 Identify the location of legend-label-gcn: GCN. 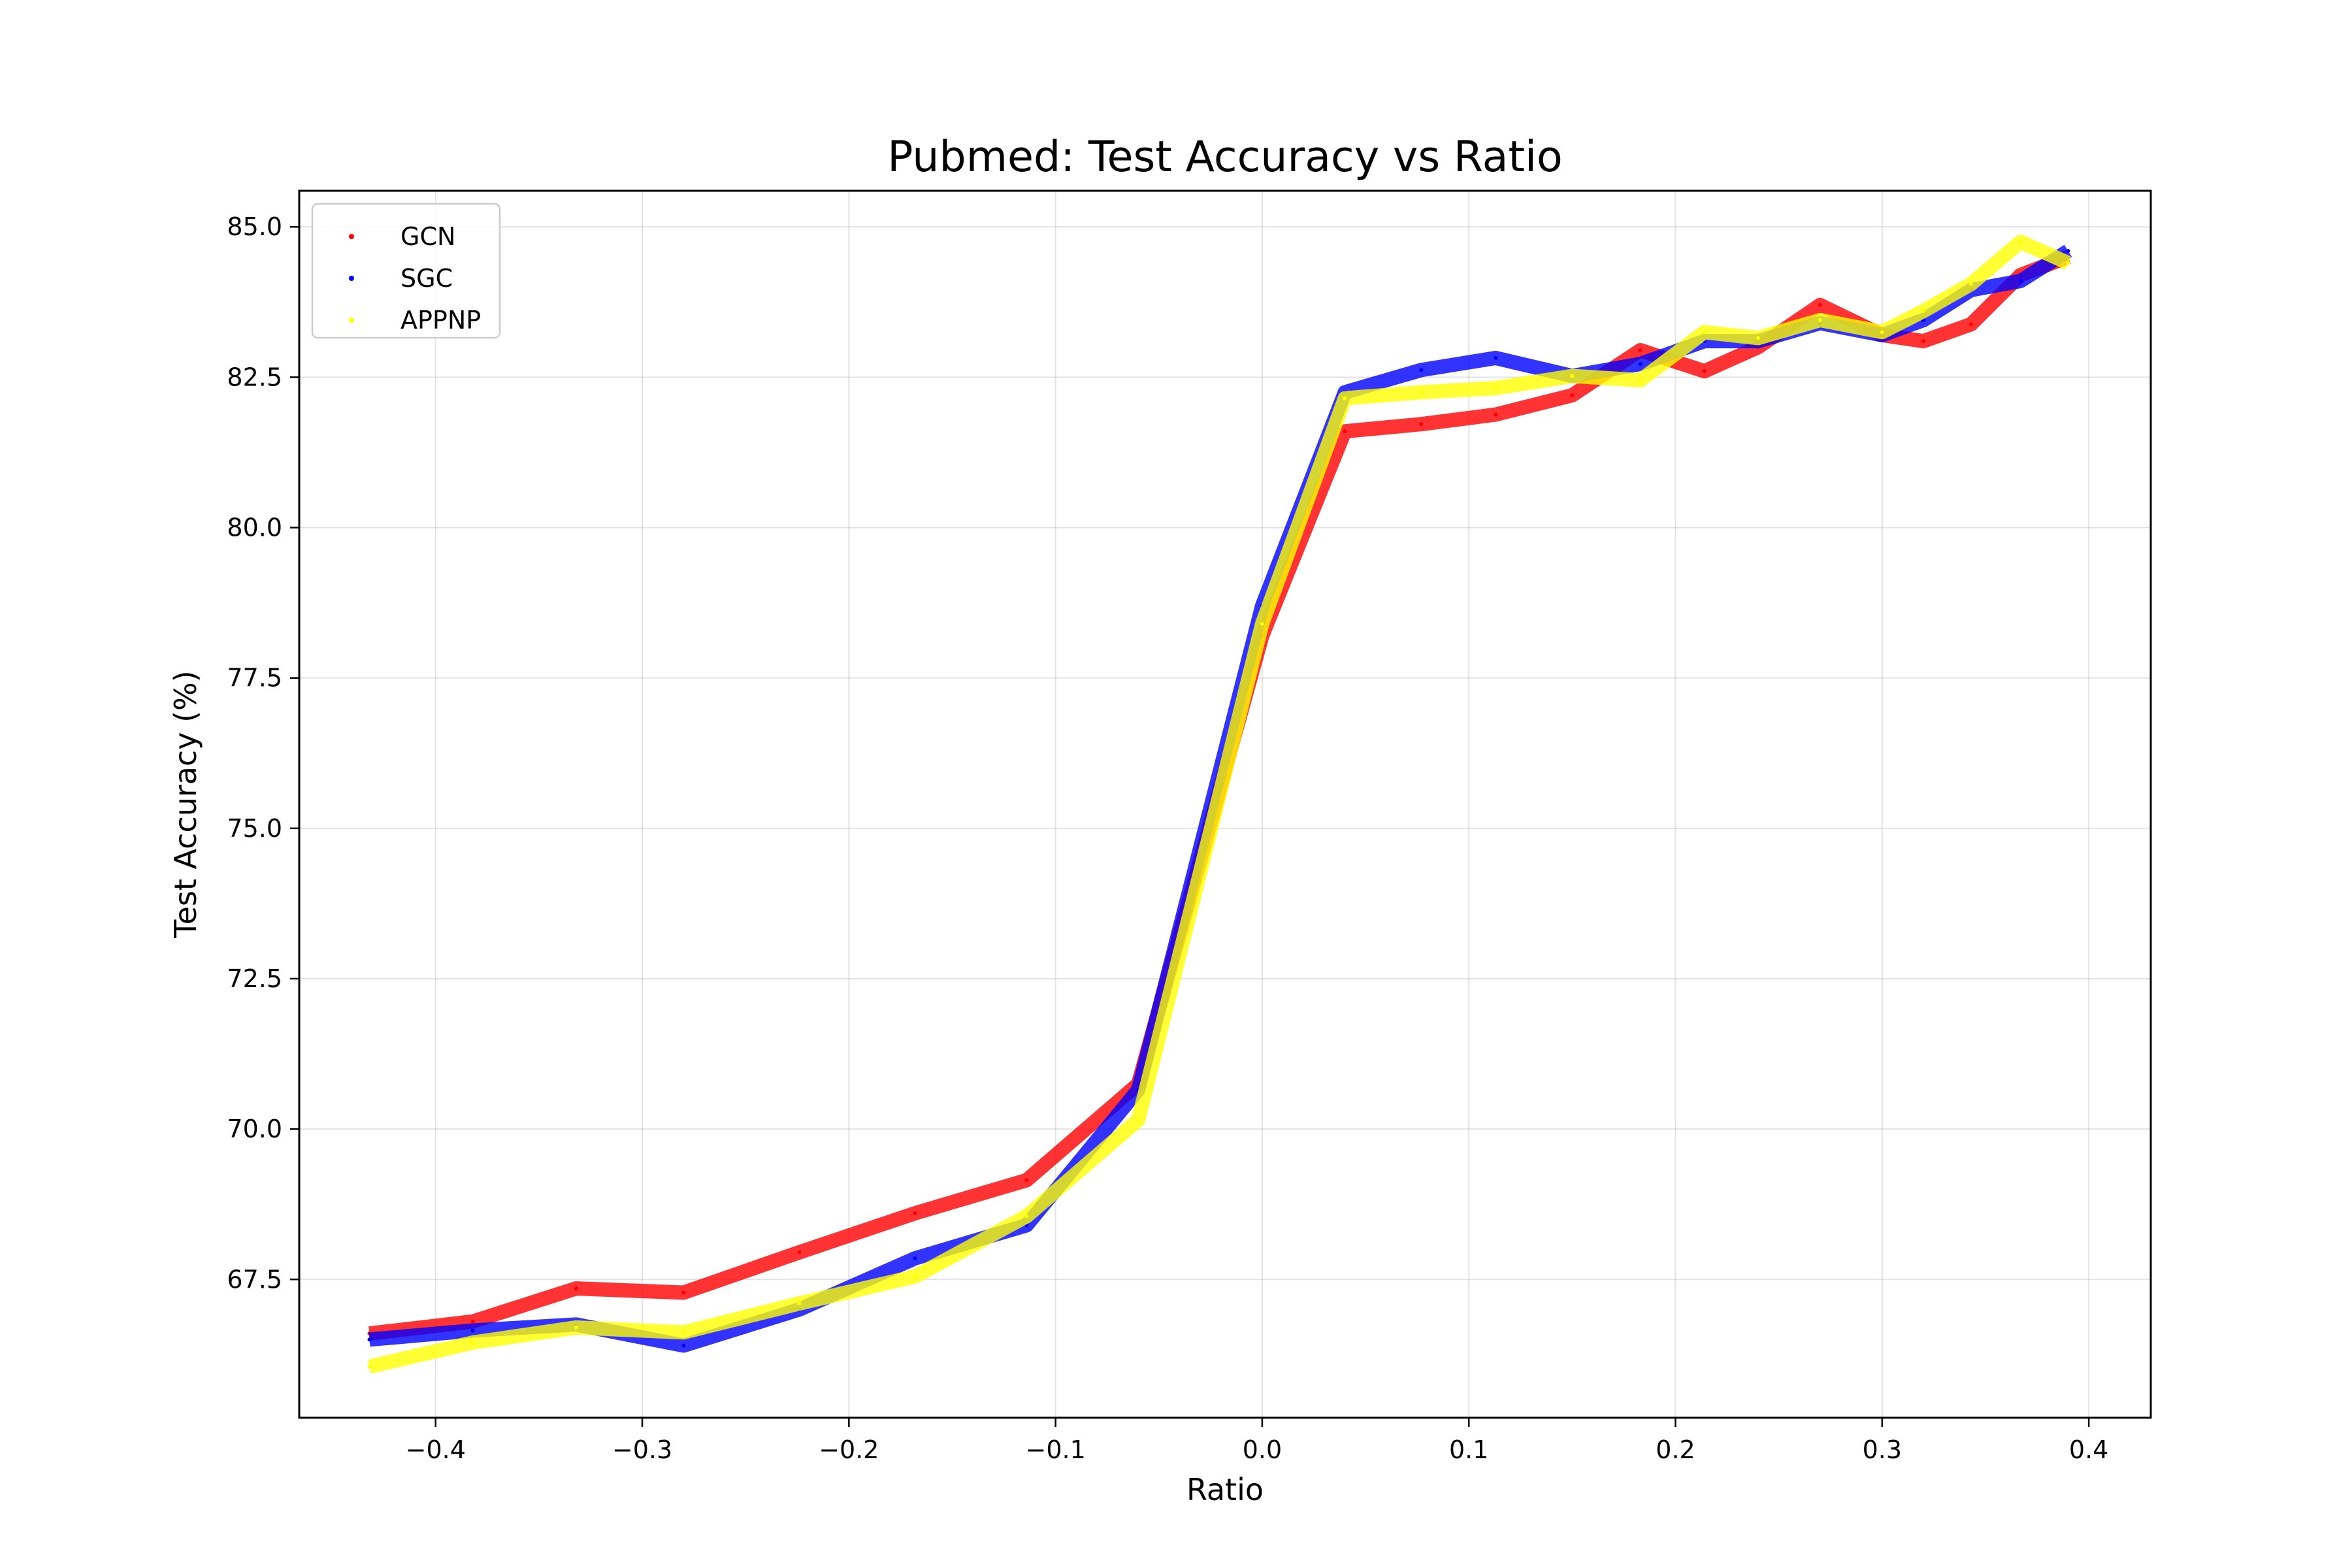
(427, 236).